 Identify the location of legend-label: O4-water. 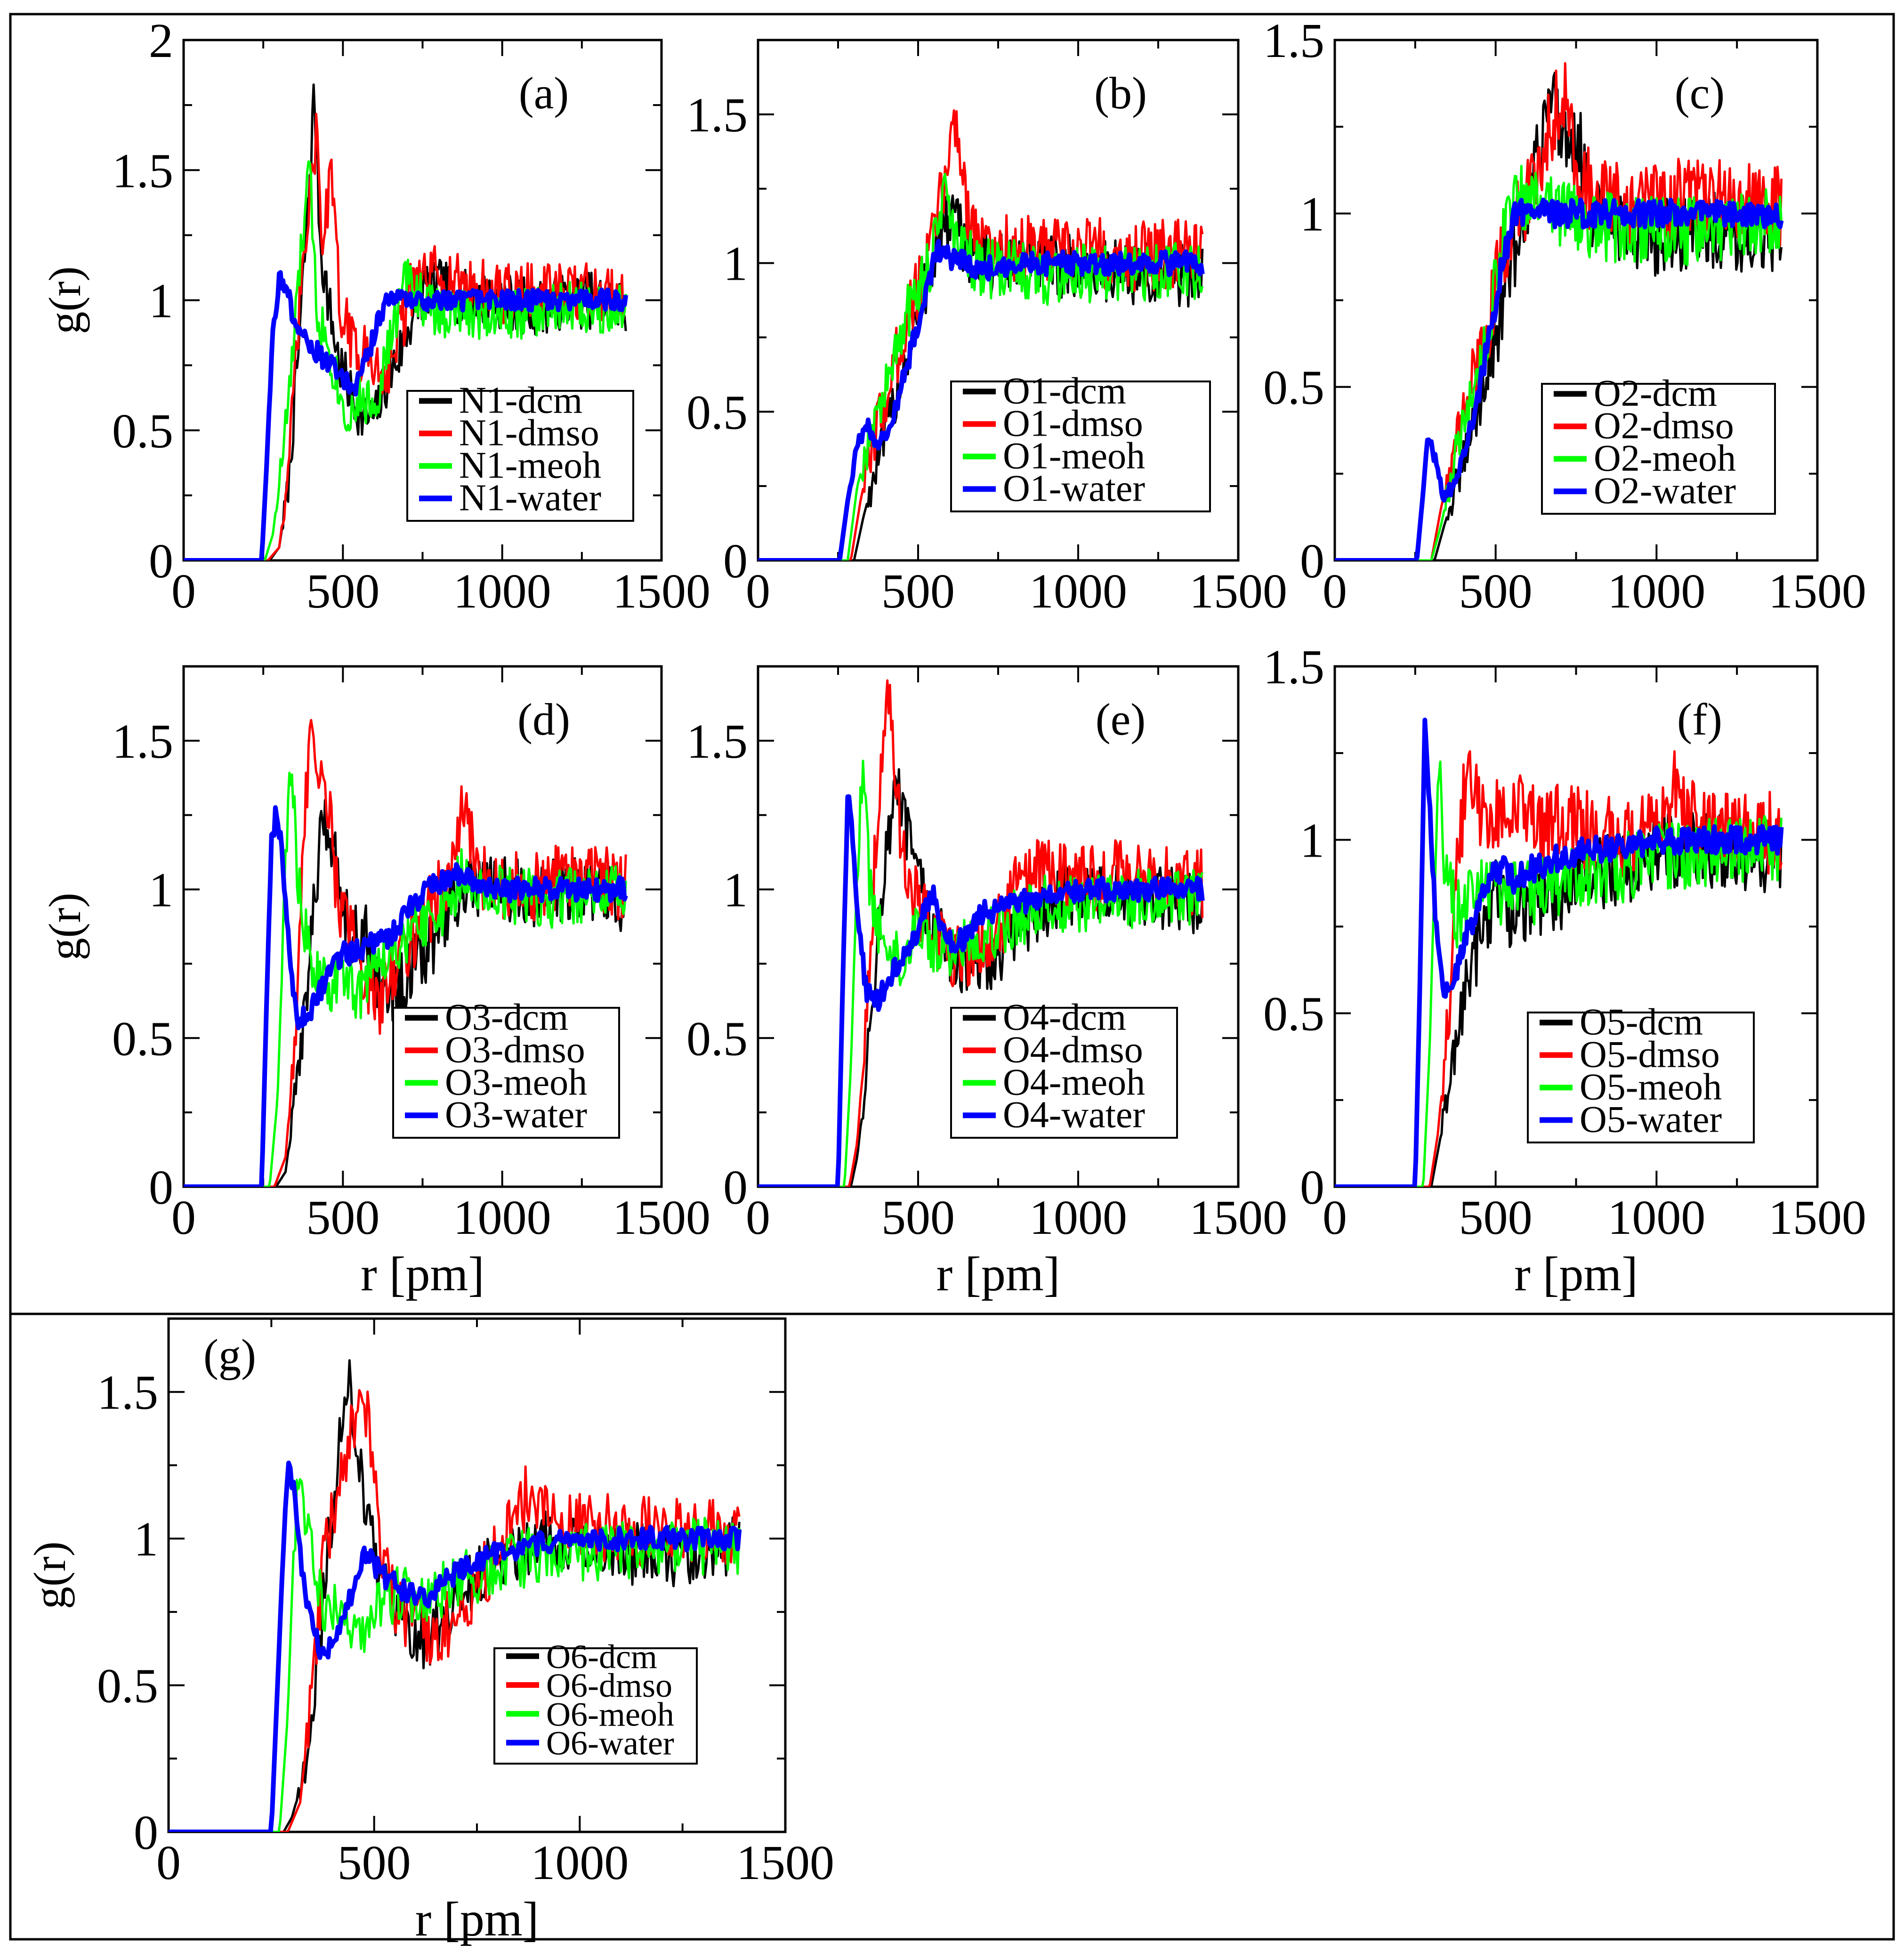
(1074, 1114).